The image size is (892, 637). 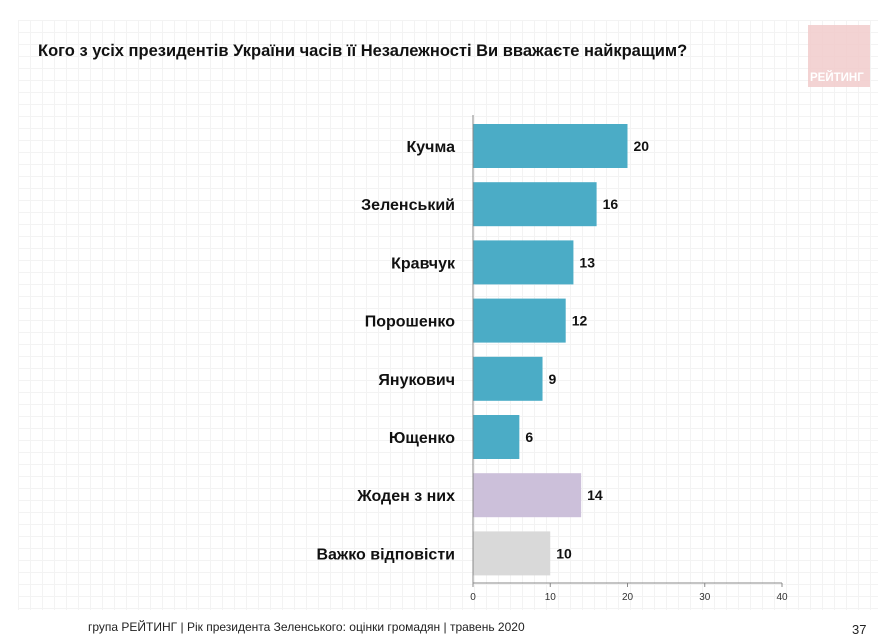 What do you see at coordinates (782, 597) in the screenshot?
I see `x-tick-label: 40` at bounding box center [782, 597].